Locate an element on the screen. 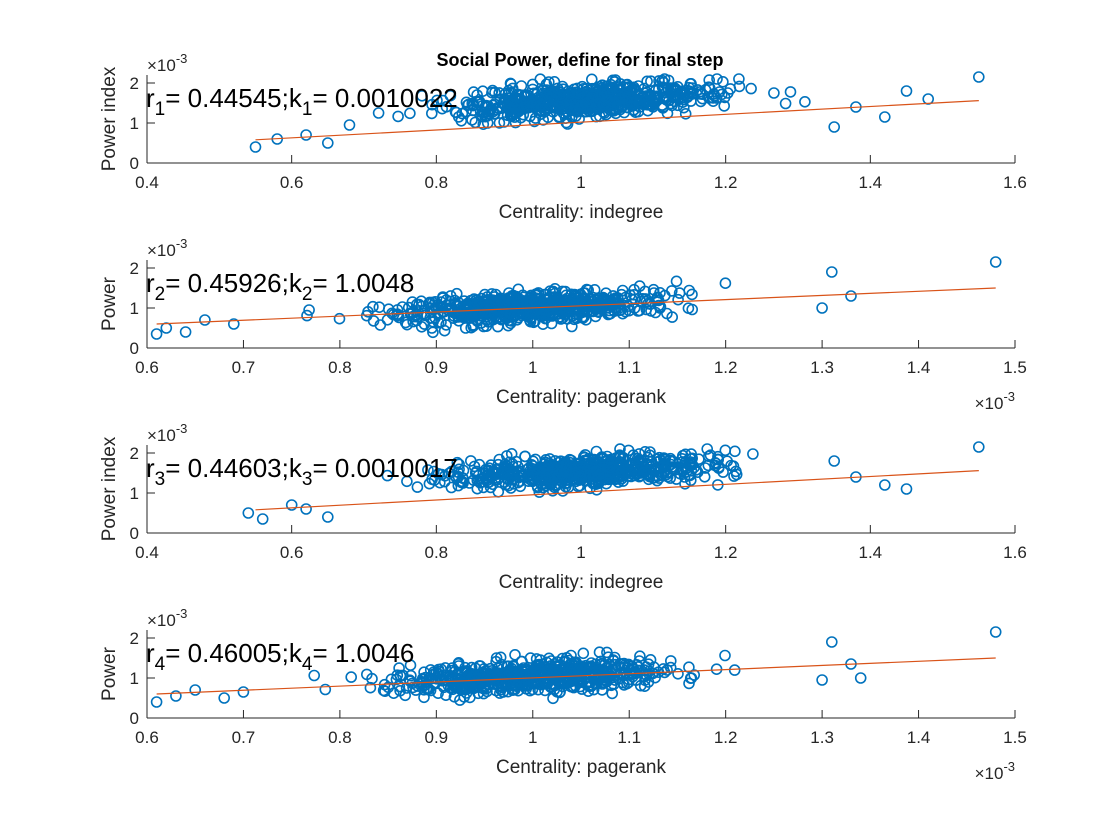 This screenshot has width=1120, height=840. fit-line is located at coordinates (576, 676).